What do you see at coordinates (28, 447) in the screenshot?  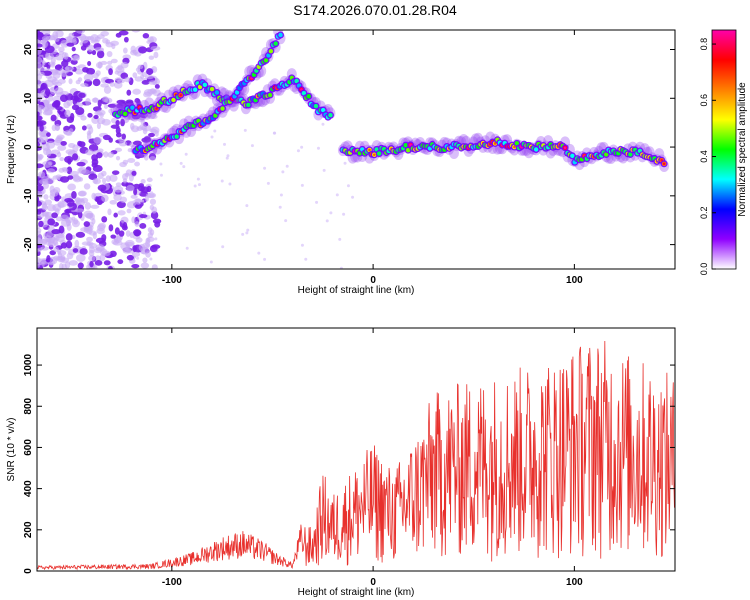 I see `y-tick-label: 600` at bounding box center [28, 447].